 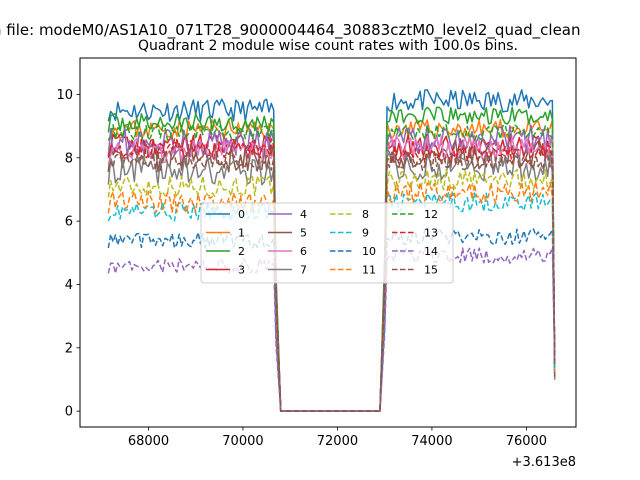 What do you see at coordinates (69, 348) in the screenshot?
I see `y-tick-label: 2` at bounding box center [69, 348].